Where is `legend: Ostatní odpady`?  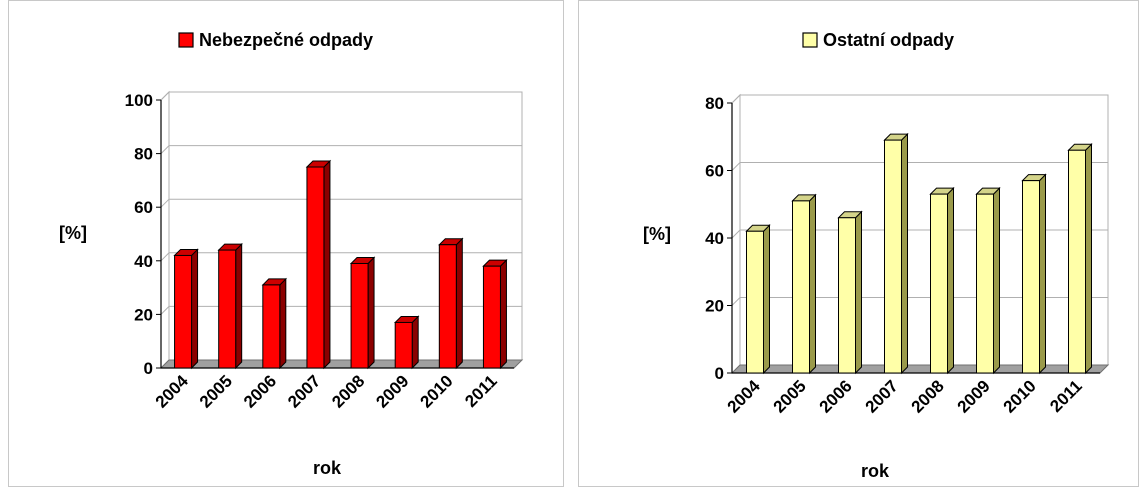 legend: Ostatní odpady is located at coordinates (878, 40).